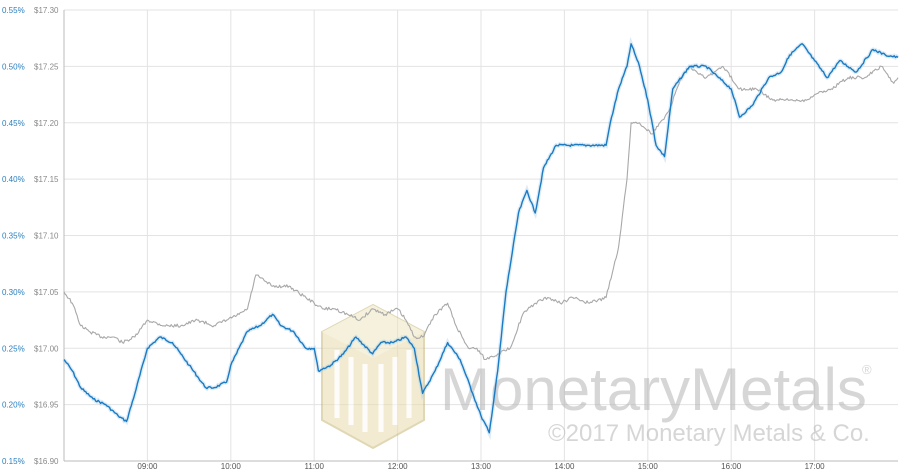  Describe the element at coordinates (13, 123) in the screenshot. I see `y-left-tick-label: 0.45%` at that location.